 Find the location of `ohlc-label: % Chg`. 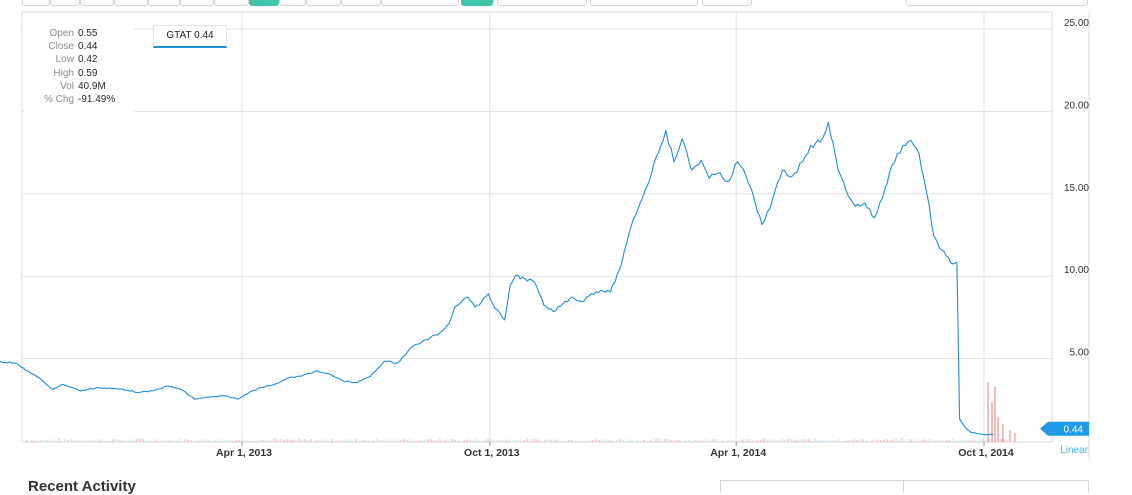

ohlc-label: % Chg is located at coordinates (58, 100).